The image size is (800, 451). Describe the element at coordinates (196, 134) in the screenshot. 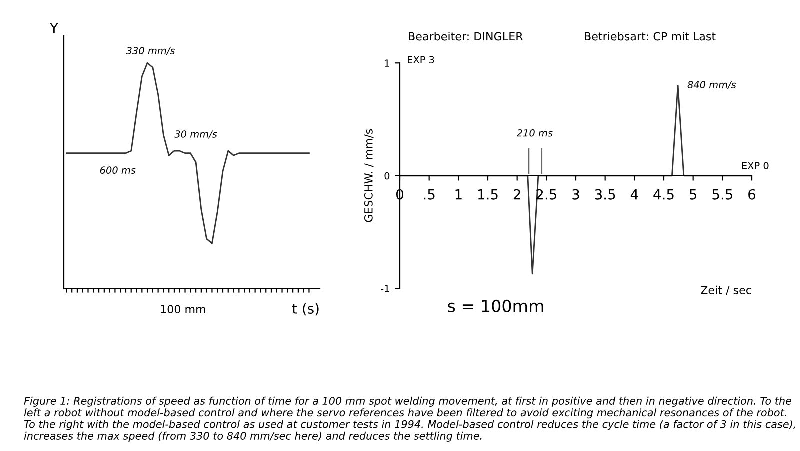

I see `annotation: 30 mm/s` at that location.